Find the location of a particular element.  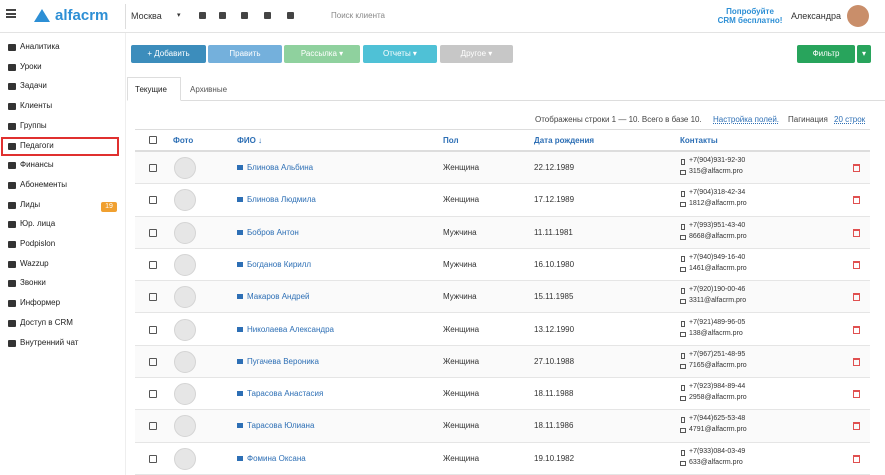

logo: alfacrm is located at coordinates (82, 15).